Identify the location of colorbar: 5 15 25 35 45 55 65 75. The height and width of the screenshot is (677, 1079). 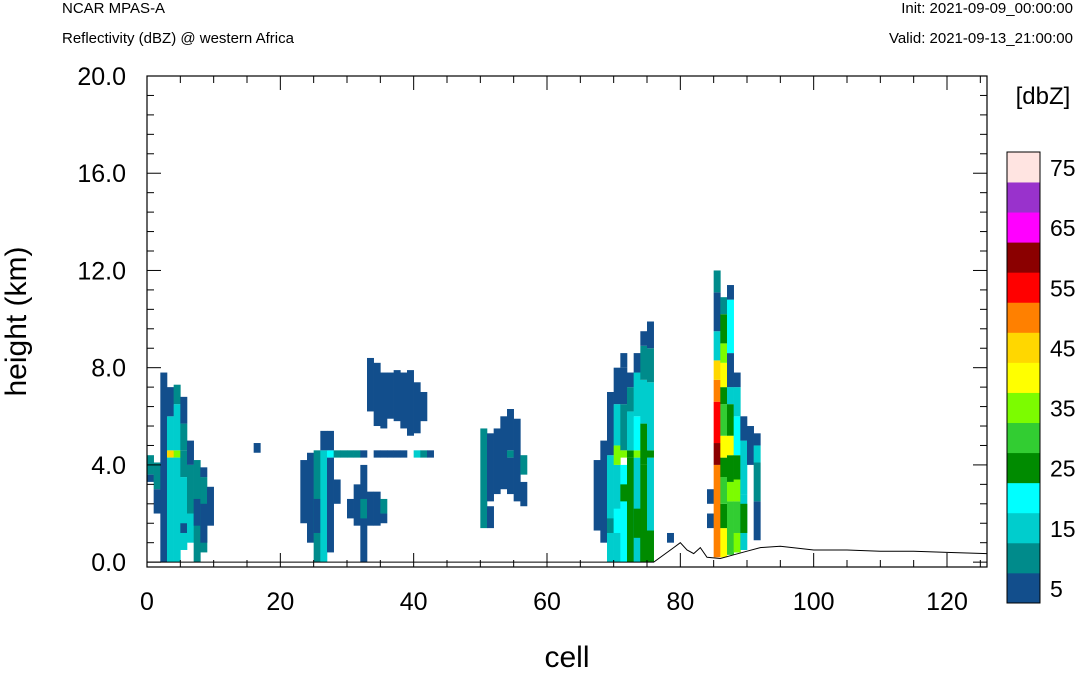
(1041, 377).